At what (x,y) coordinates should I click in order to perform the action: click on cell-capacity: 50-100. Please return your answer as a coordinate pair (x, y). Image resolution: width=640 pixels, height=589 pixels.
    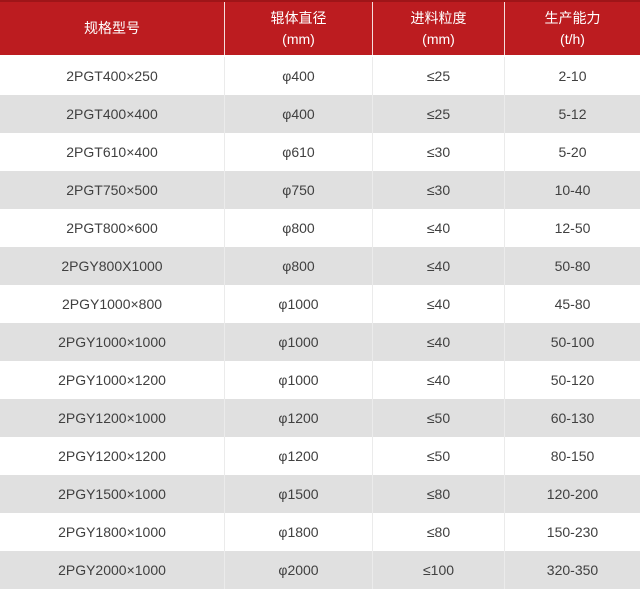
    Looking at the image, I should click on (572, 342).